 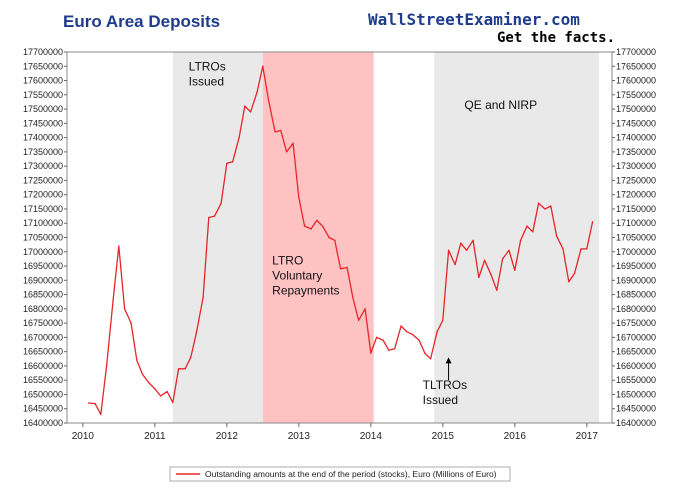 What do you see at coordinates (636, 166) in the screenshot?
I see `y-tick-label-right: 17300000` at bounding box center [636, 166].